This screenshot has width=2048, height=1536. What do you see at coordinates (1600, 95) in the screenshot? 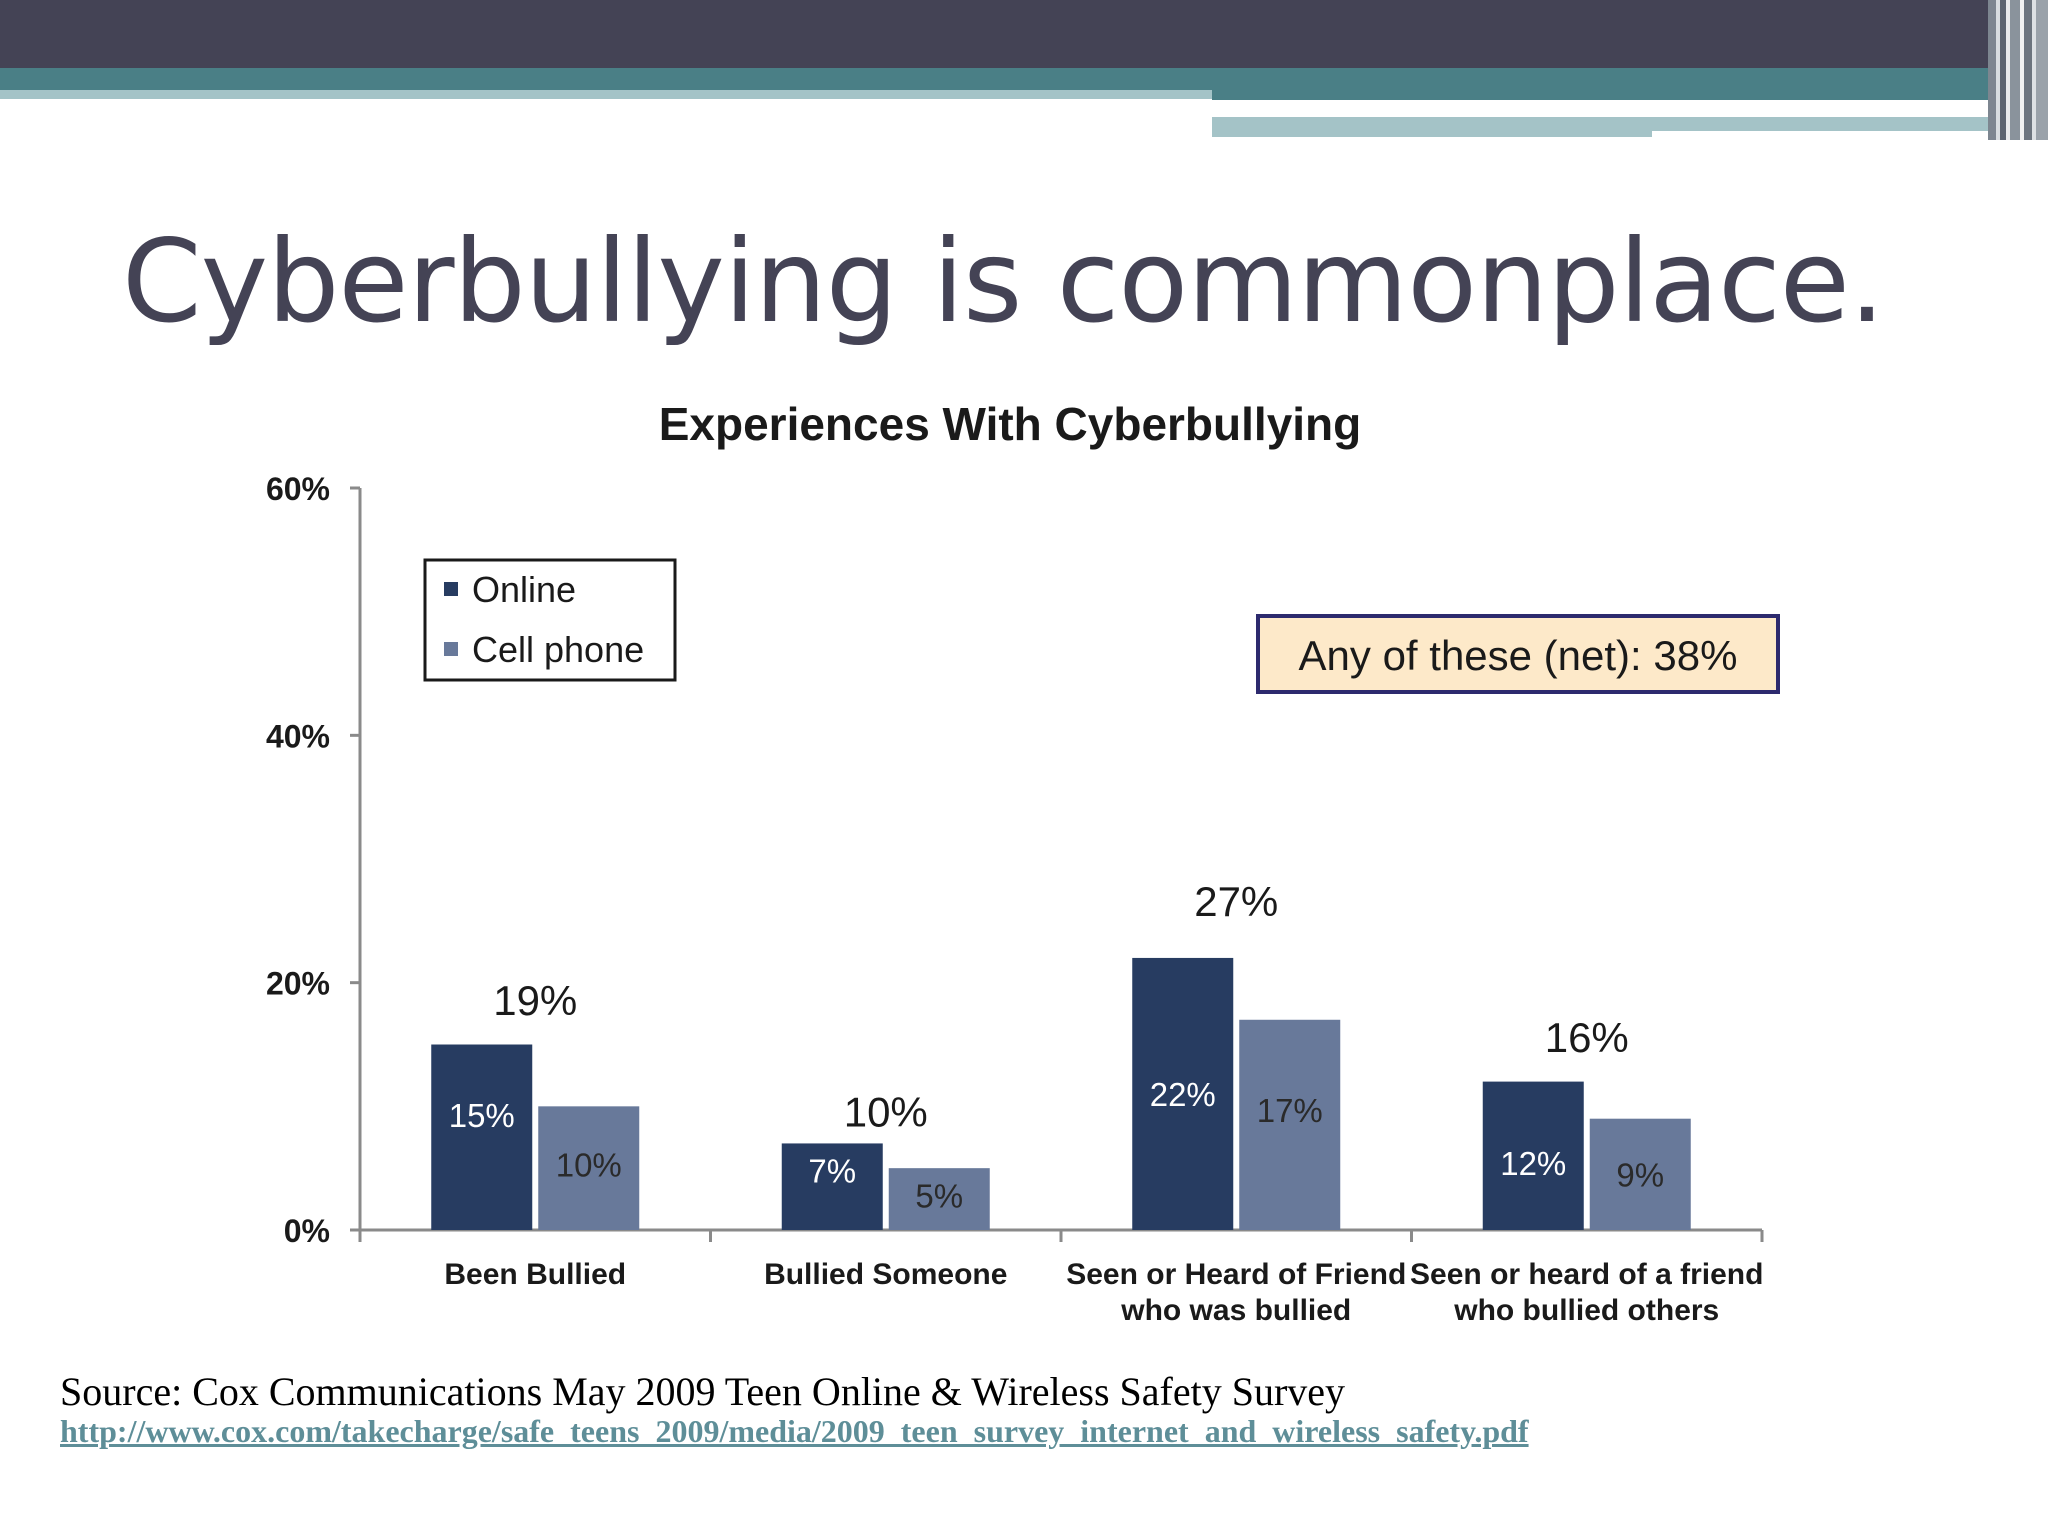
I see `header-band-step` at bounding box center [1600, 95].